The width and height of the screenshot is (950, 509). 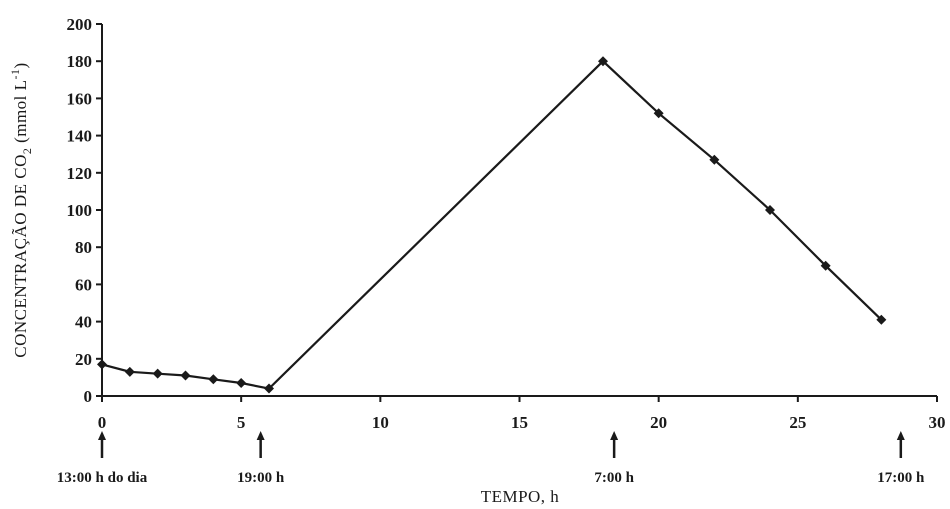 What do you see at coordinates (937, 422) in the screenshot?
I see `x-tick-label: 30` at bounding box center [937, 422].